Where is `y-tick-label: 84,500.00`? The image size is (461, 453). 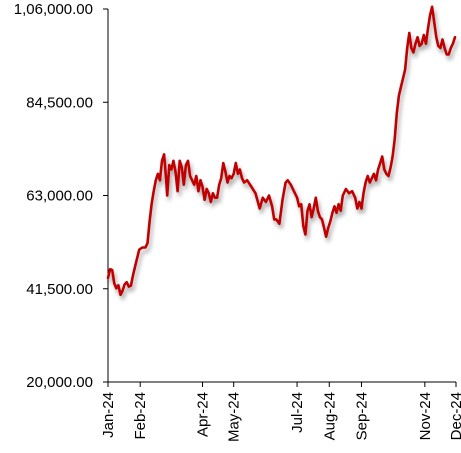
y-tick-label: 84,500.00 is located at coordinates (59, 102).